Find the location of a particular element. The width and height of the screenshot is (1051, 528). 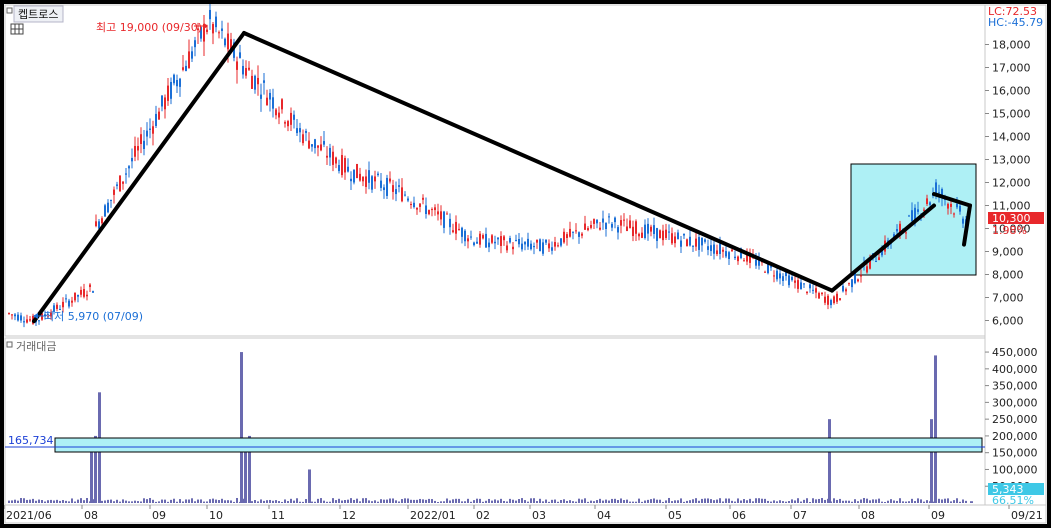

volume-tick-label: 100,000 is located at coordinates (1015, 469).